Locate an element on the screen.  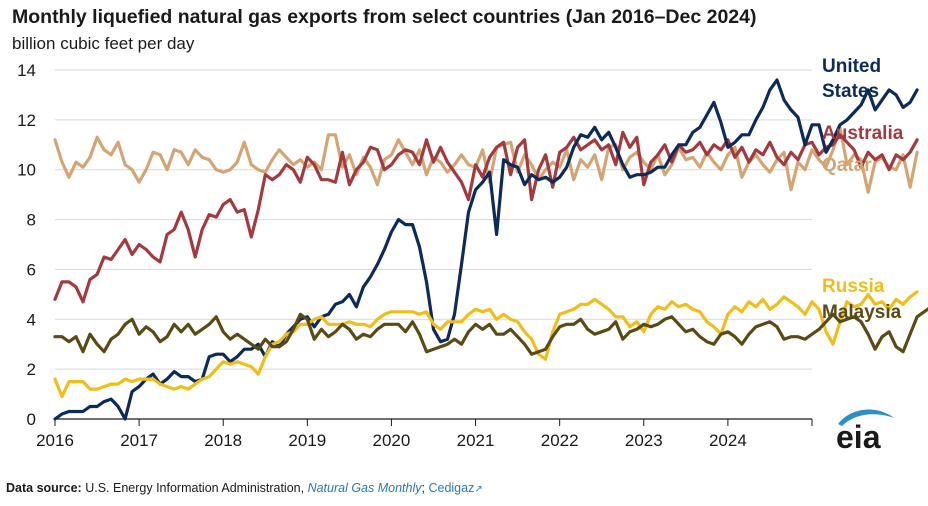
series-label-russia: Russia is located at coordinates (853, 286).